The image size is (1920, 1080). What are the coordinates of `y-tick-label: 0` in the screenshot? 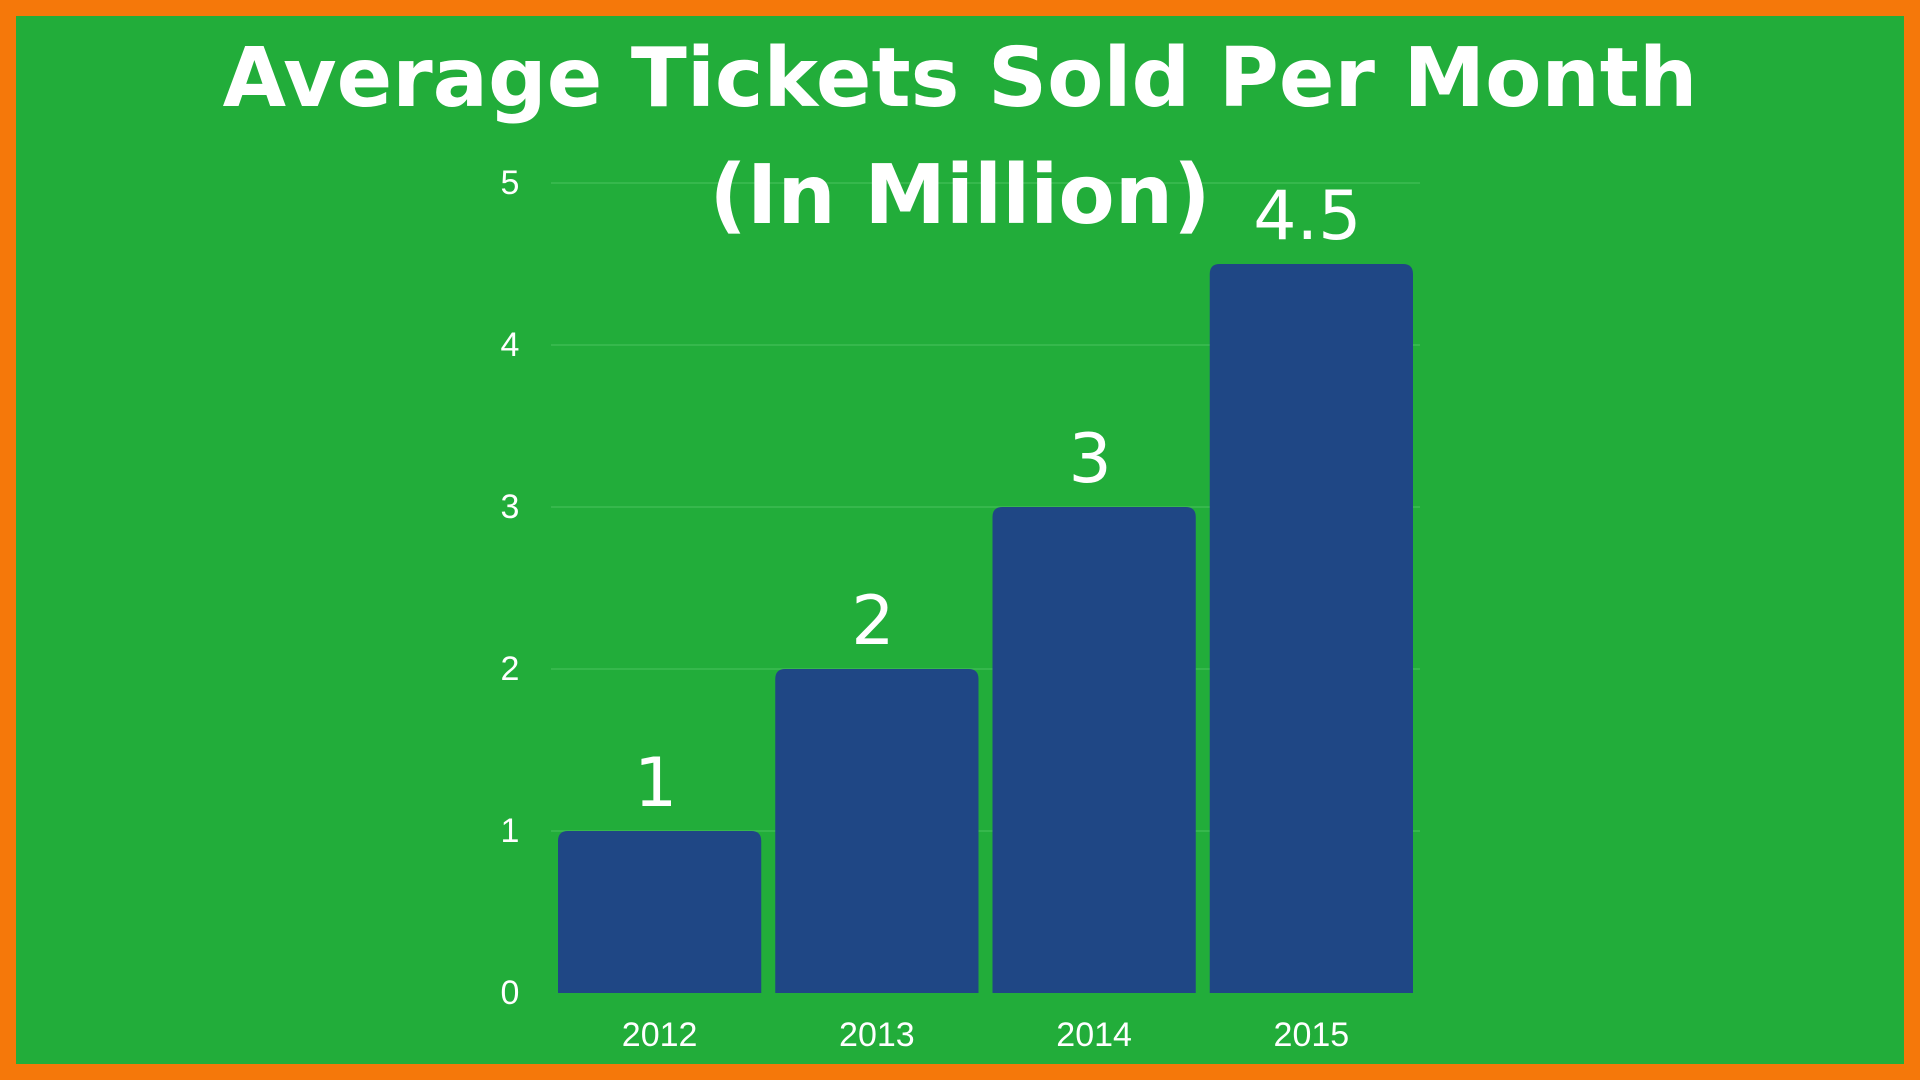 It's located at (510, 993).